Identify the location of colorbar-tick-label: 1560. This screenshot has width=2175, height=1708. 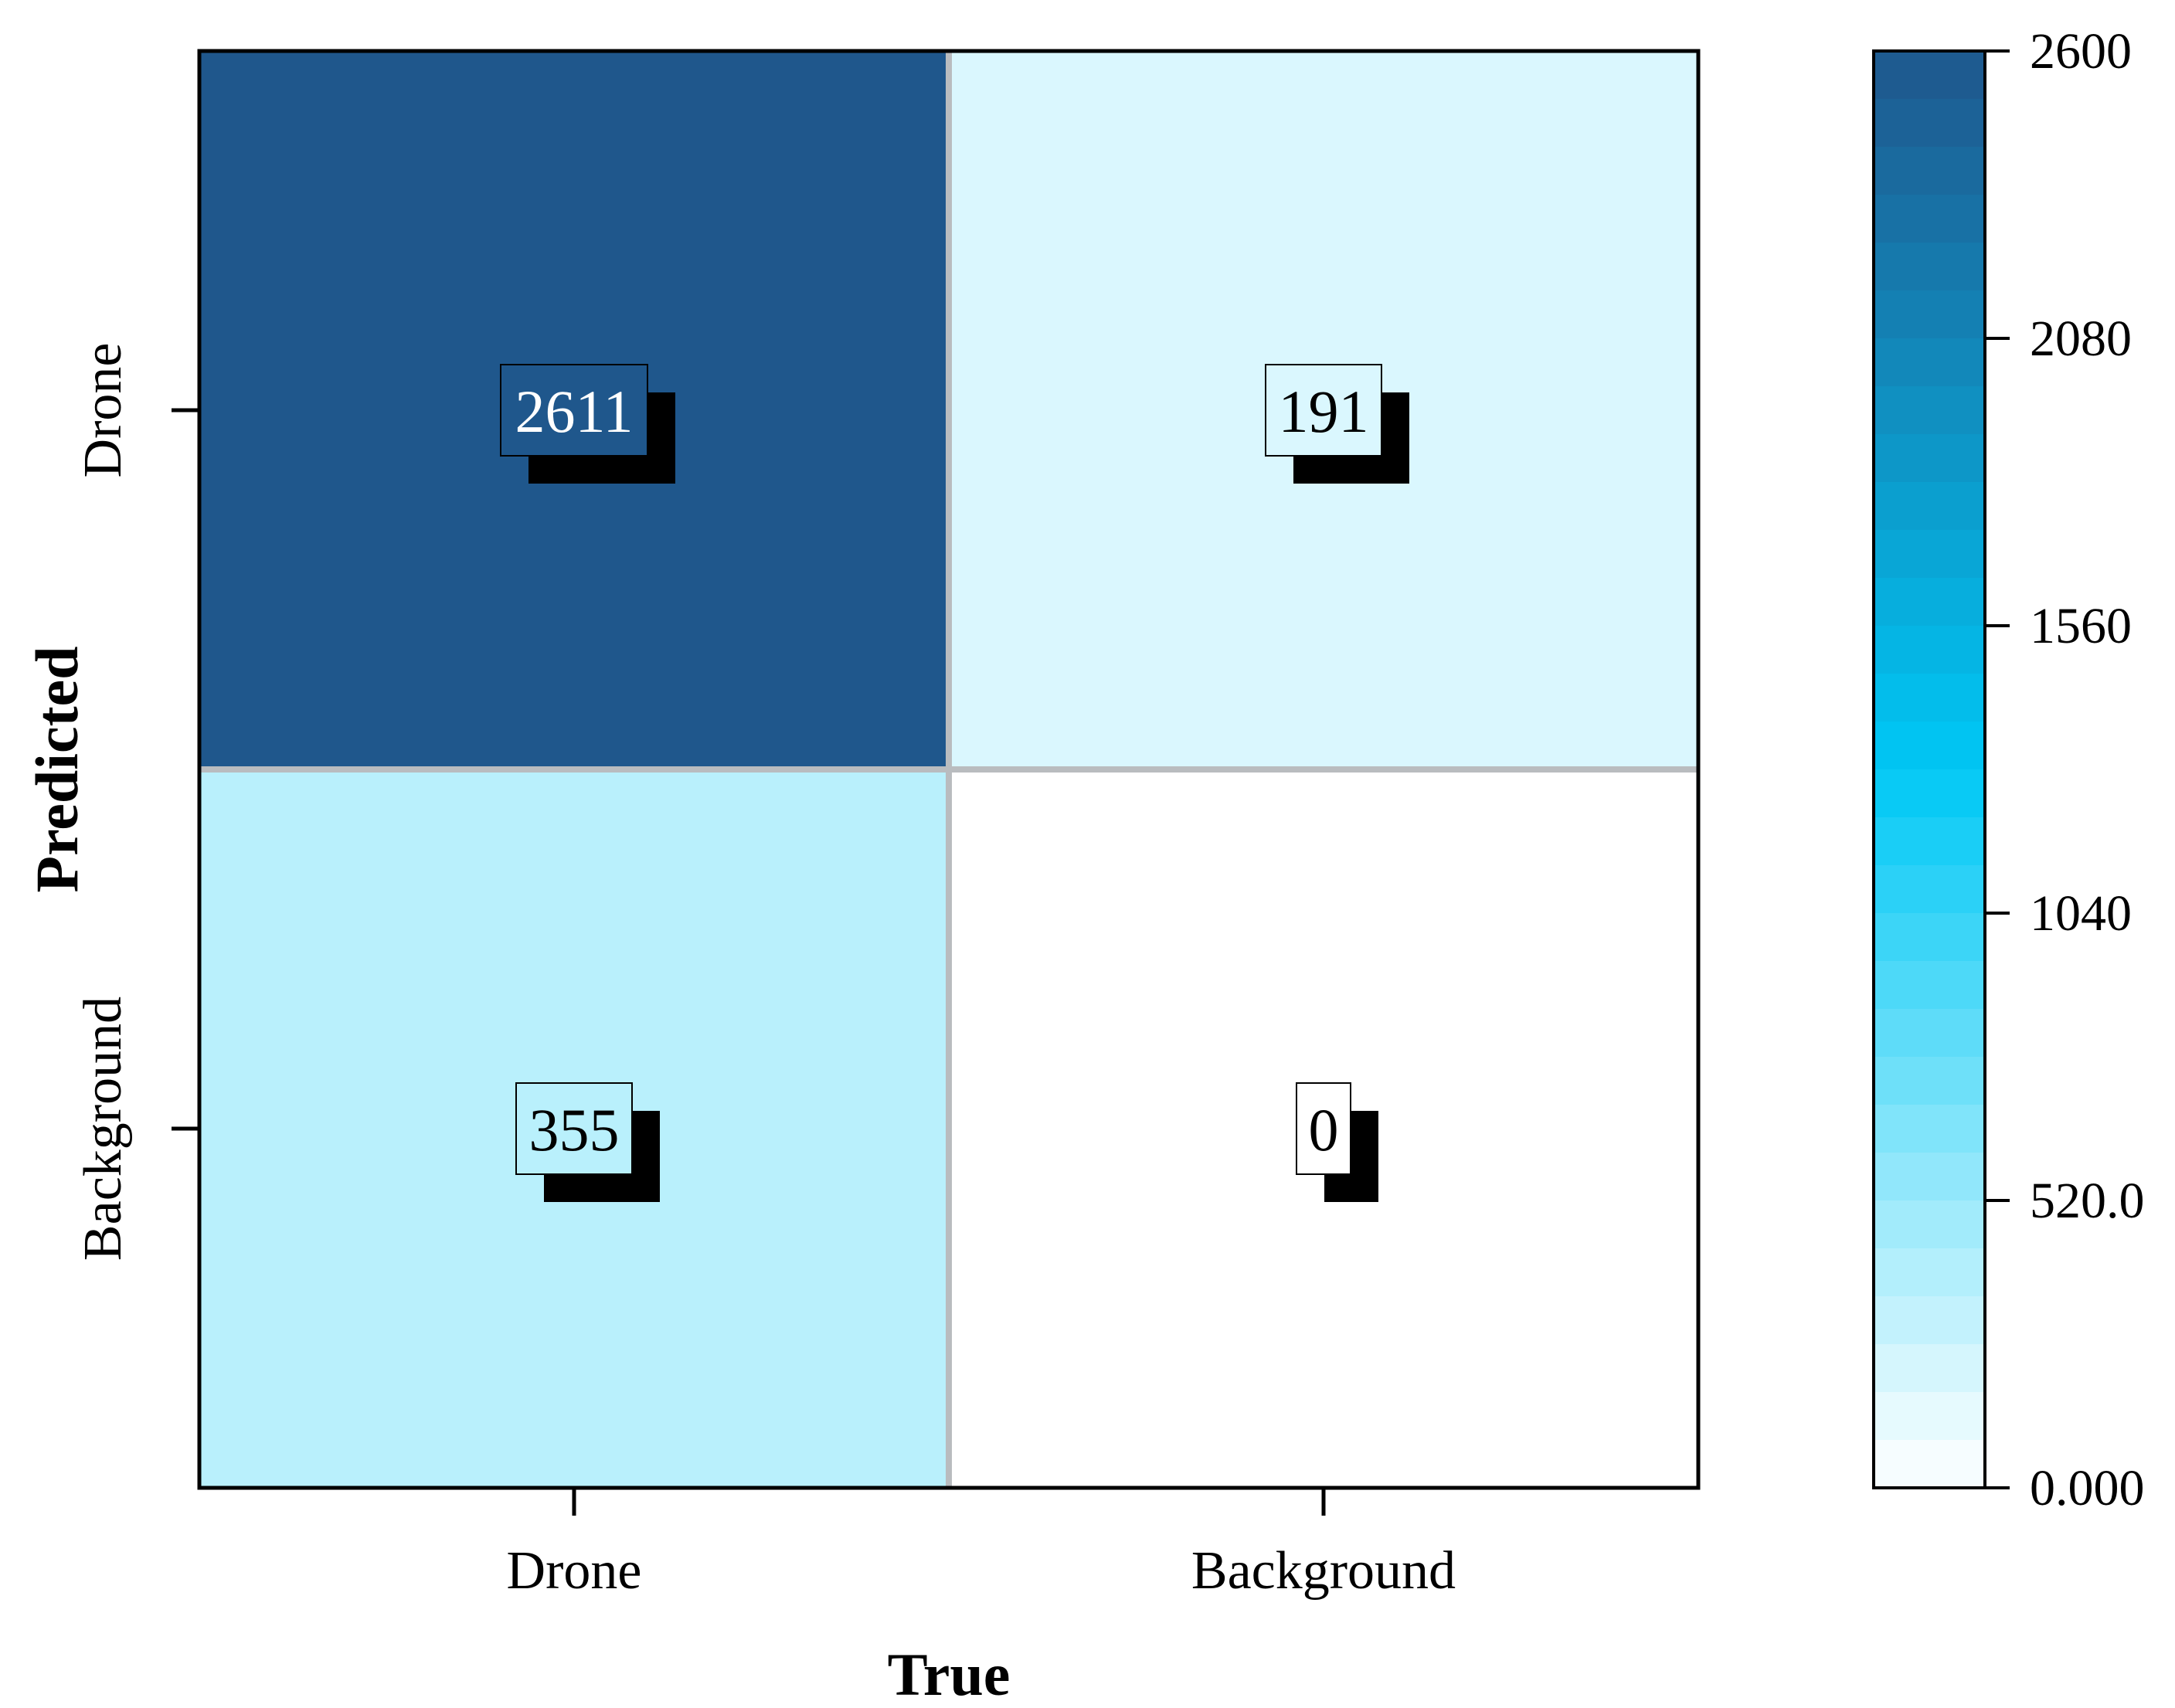
(2081, 626).